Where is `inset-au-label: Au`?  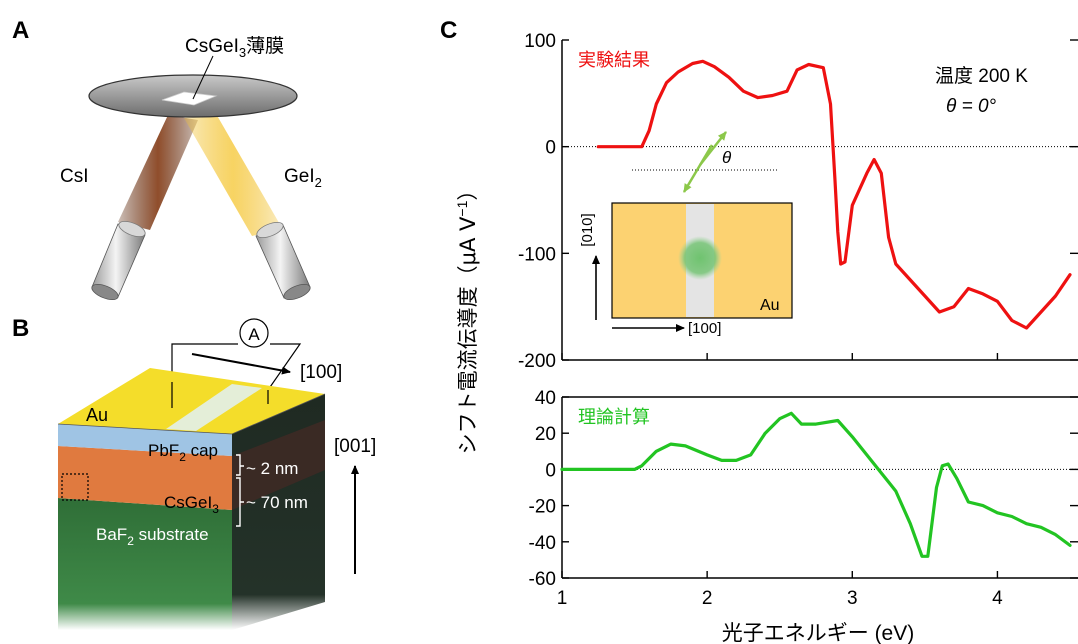
inset-au-label: Au is located at coordinates (770, 305).